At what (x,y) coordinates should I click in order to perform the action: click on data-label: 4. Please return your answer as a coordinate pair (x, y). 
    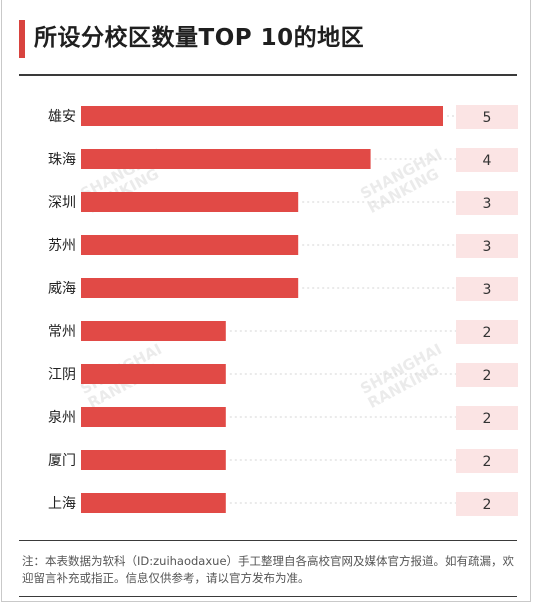
    Looking at the image, I should click on (487, 161).